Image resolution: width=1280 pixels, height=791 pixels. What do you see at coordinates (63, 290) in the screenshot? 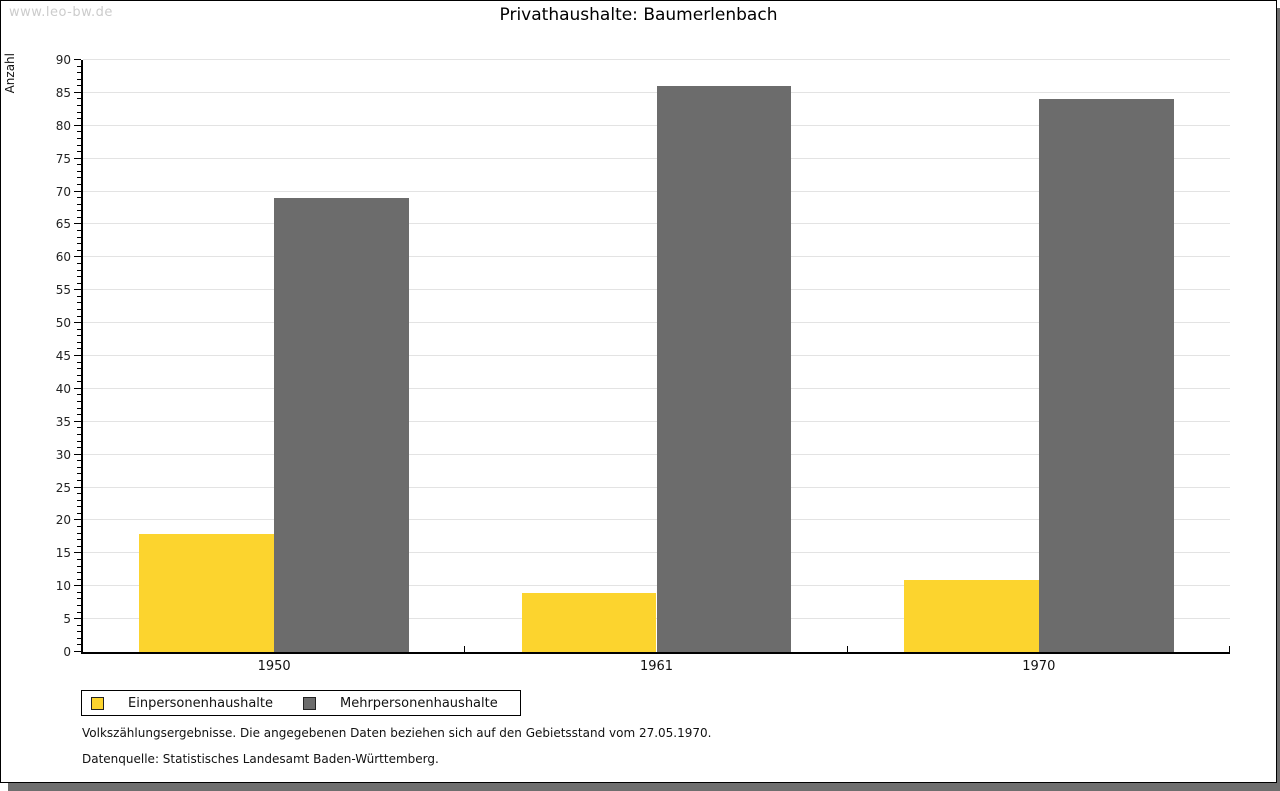
I see `y-tick-label: 55` at bounding box center [63, 290].